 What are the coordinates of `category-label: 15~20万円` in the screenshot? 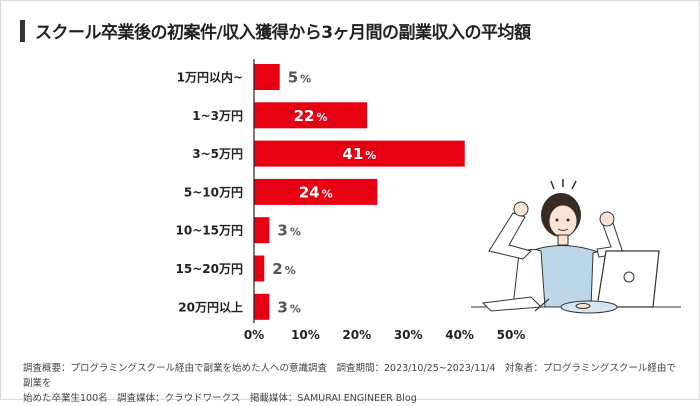 It's located at (209, 269).